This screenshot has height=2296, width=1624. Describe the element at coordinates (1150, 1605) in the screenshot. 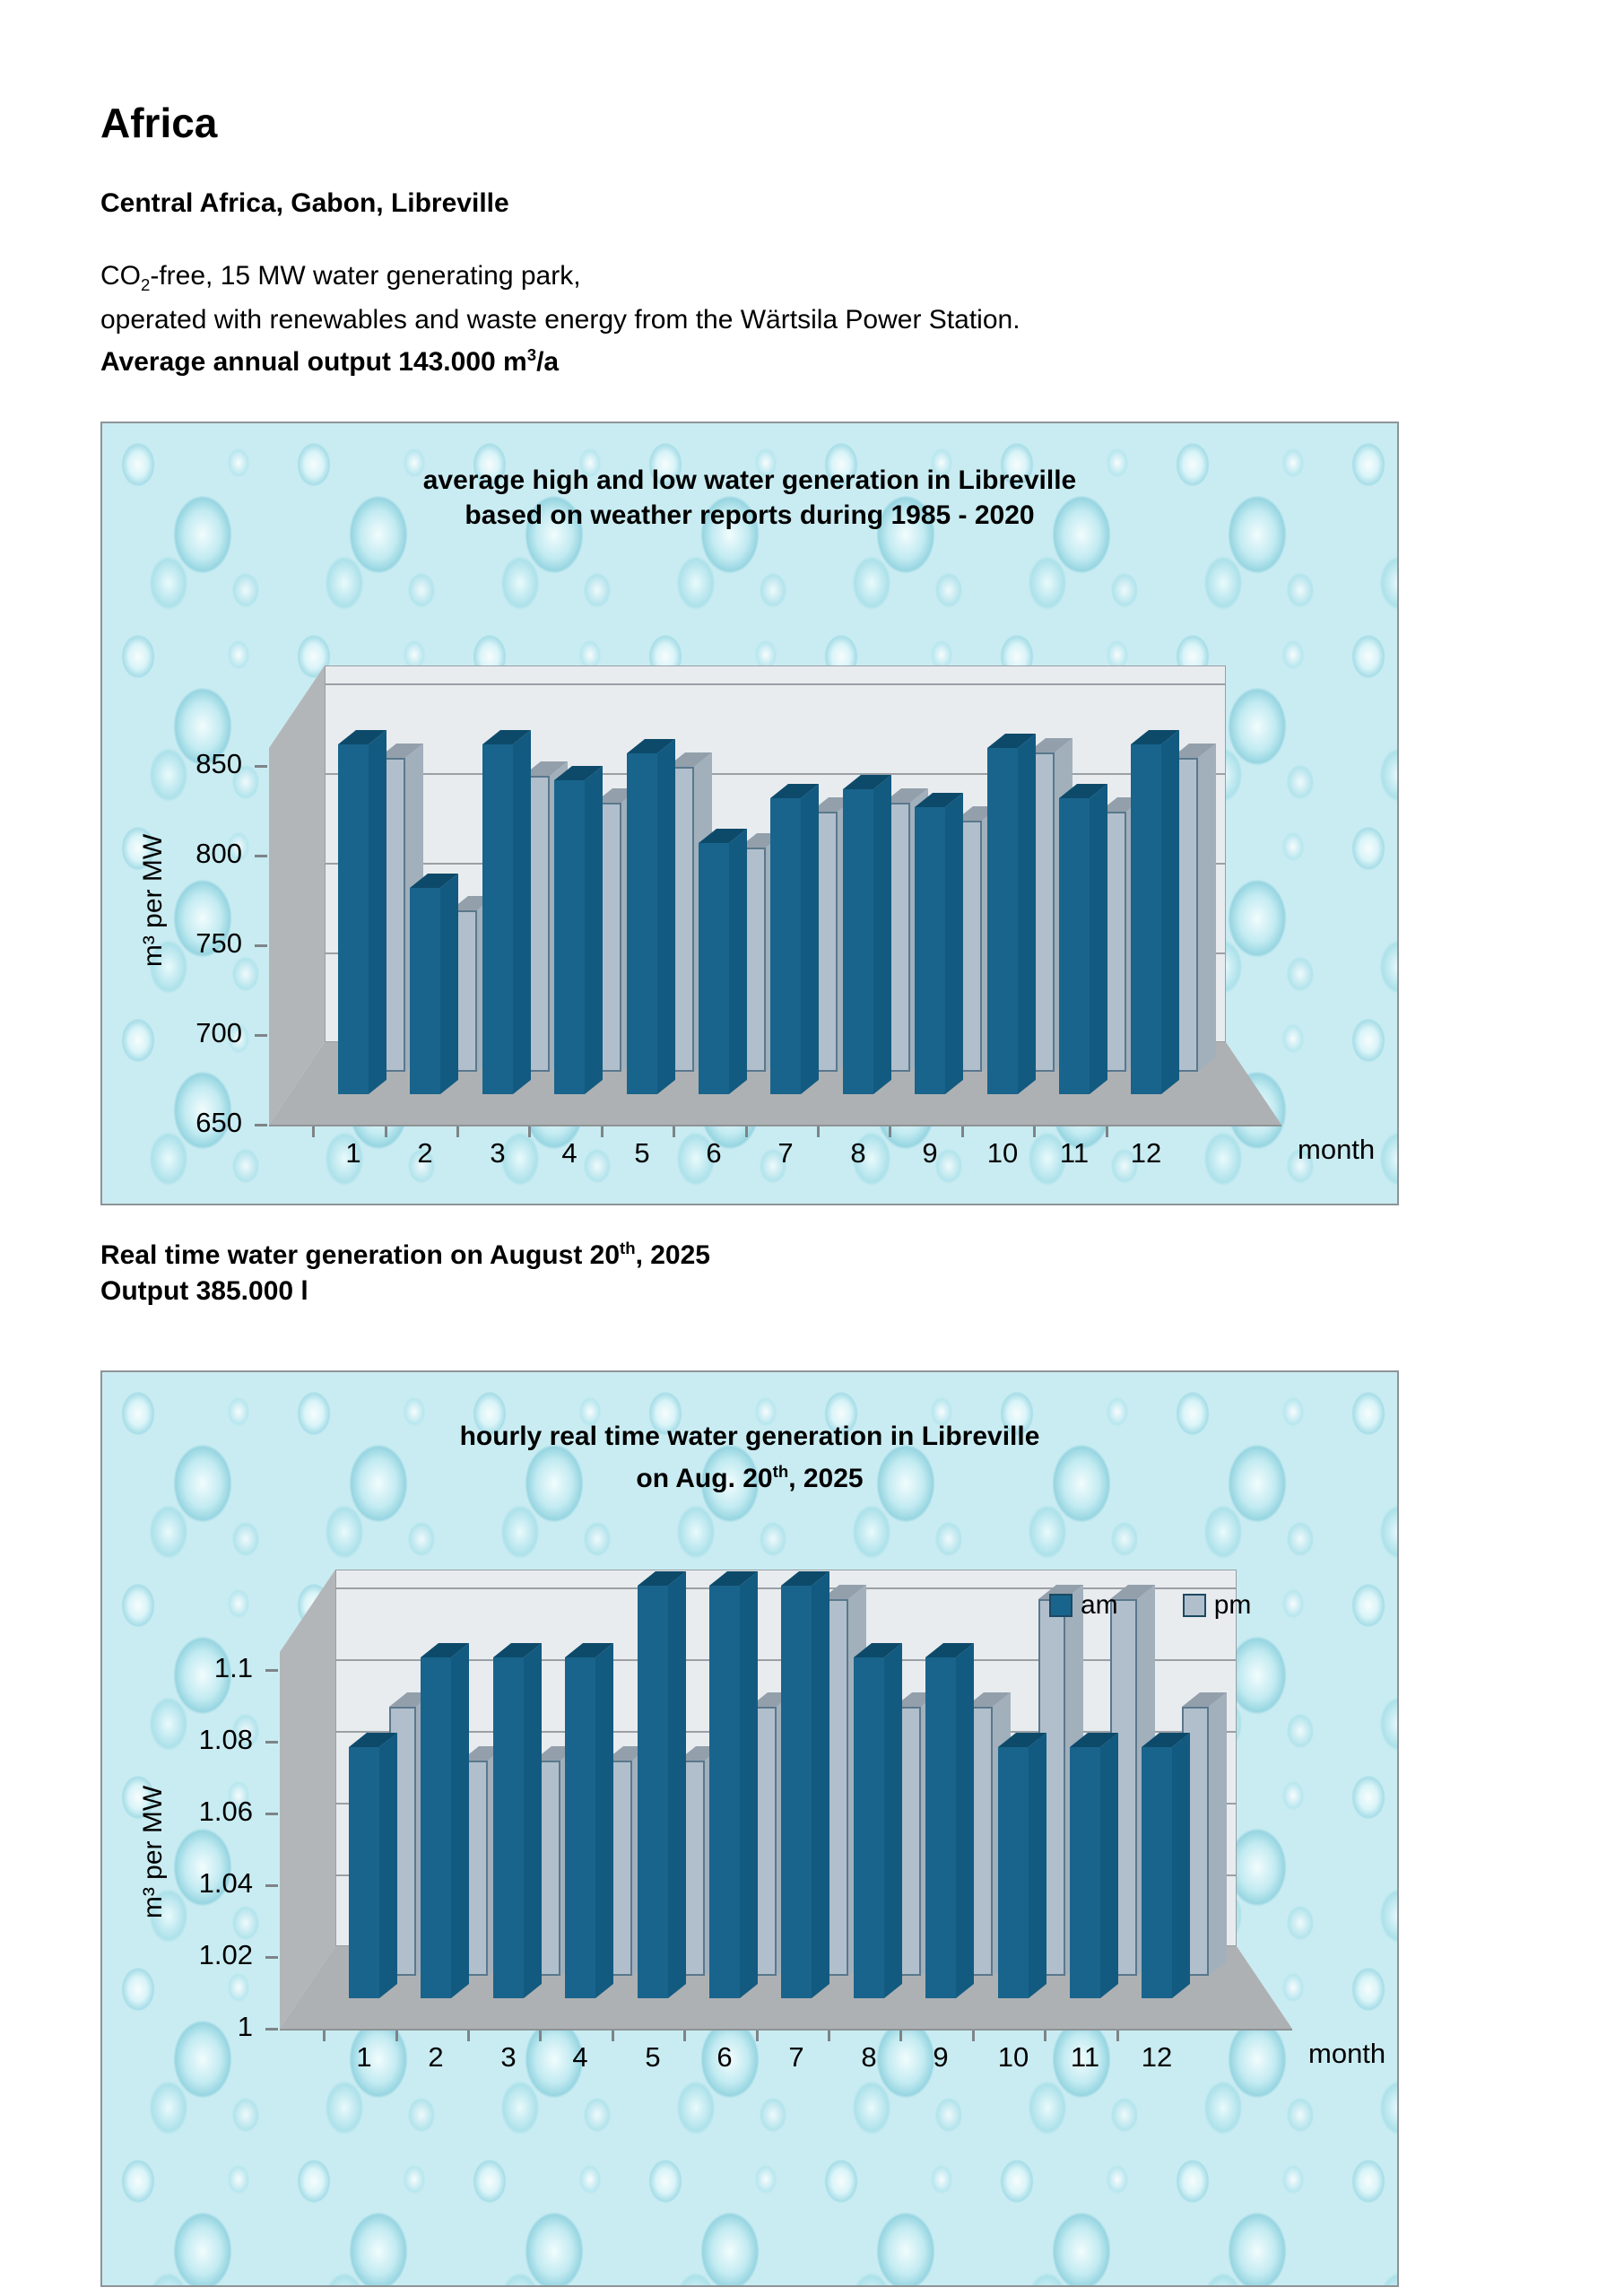

I see `chart2-legend: am pm` at that location.